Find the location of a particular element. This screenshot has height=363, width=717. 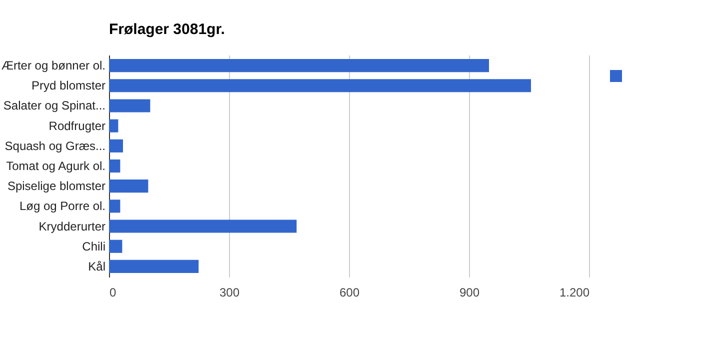

y-tick-label: Løg og Porre ol. is located at coordinates (62, 206).